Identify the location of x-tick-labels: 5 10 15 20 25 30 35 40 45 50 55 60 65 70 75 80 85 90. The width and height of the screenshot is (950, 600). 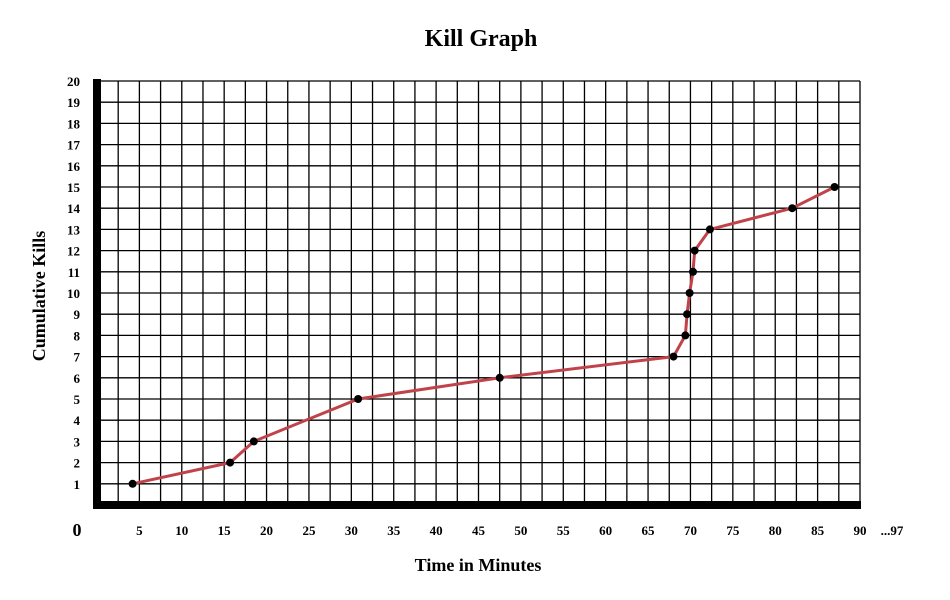
(501, 530).